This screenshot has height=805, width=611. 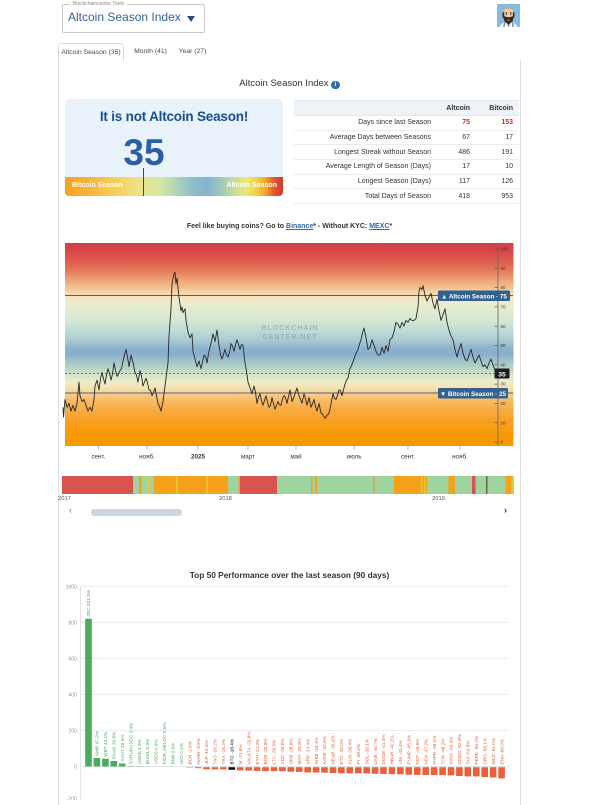 What do you see at coordinates (114, 745) in the screenshot?
I see `svg-text: PAXG 30.8%` at bounding box center [114, 745].